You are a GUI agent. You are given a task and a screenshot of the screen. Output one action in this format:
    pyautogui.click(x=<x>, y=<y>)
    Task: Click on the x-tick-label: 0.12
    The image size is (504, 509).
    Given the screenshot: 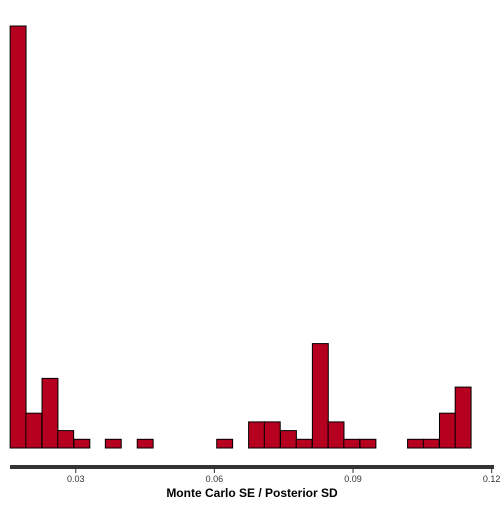 What is the action you would take?
    pyautogui.click(x=492, y=479)
    